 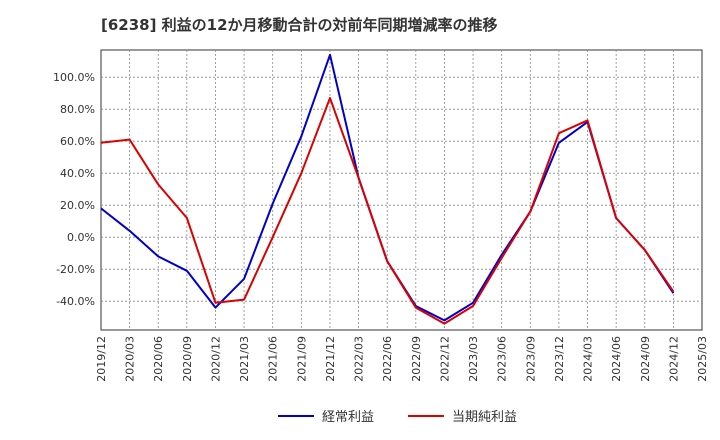 What do you see at coordinates (130, 359) in the screenshot?
I see `x-tick-label: 2020/03` at bounding box center [130, 359].